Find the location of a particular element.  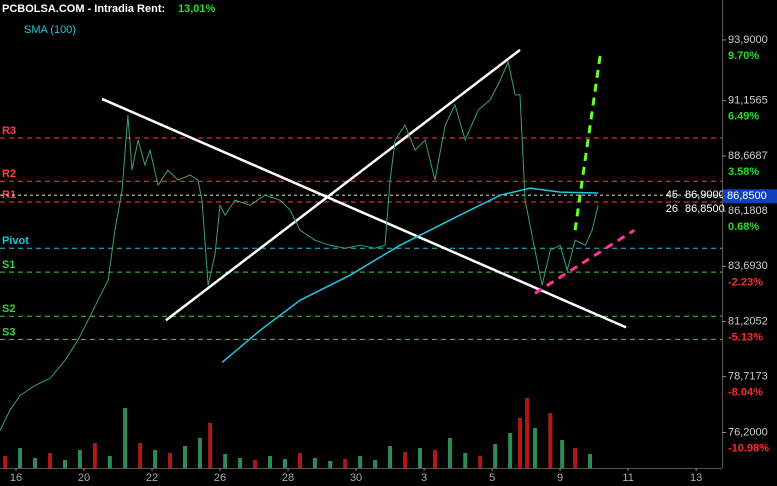

x-tick-label: 28 is located at coordinates (288, 478).